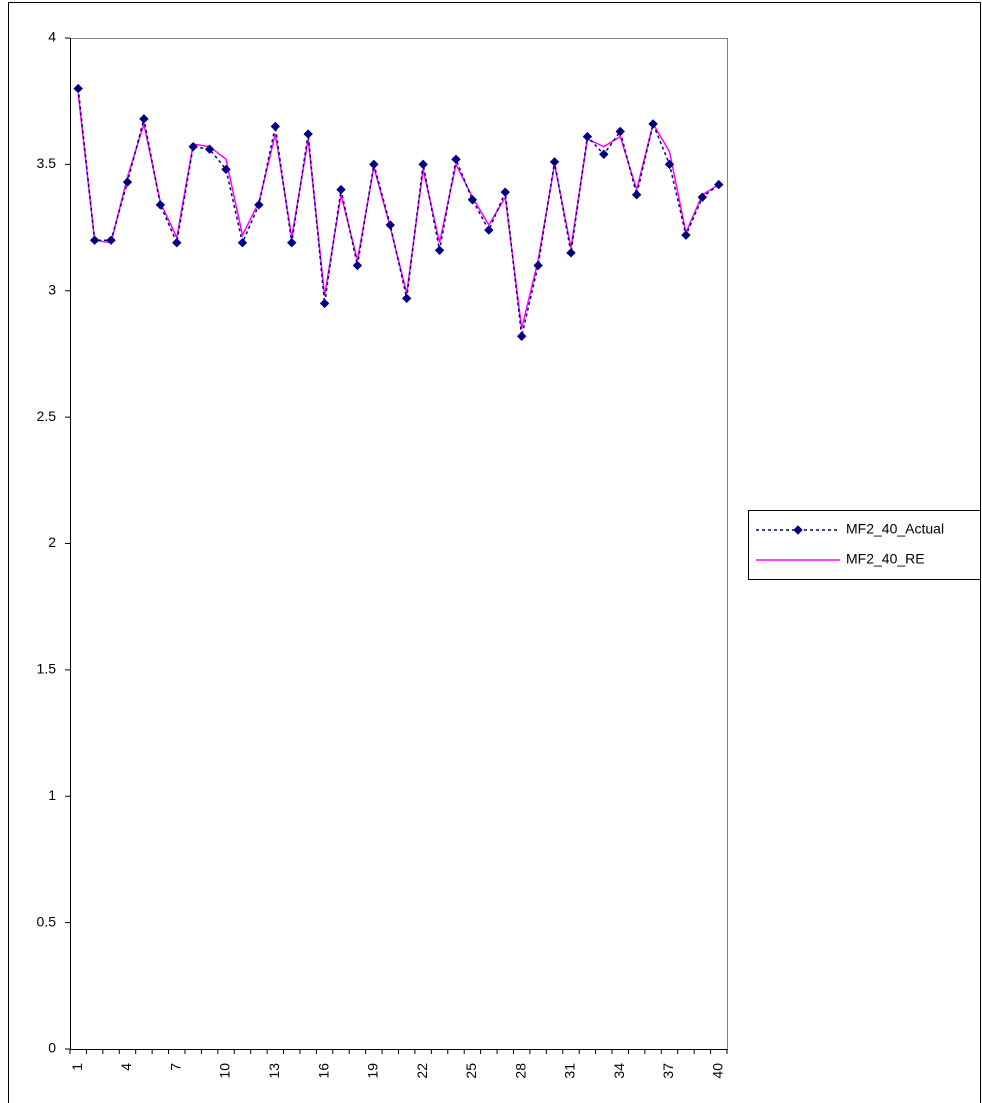  I want to click on y-tick-label: 3.5, so click(47, 163).